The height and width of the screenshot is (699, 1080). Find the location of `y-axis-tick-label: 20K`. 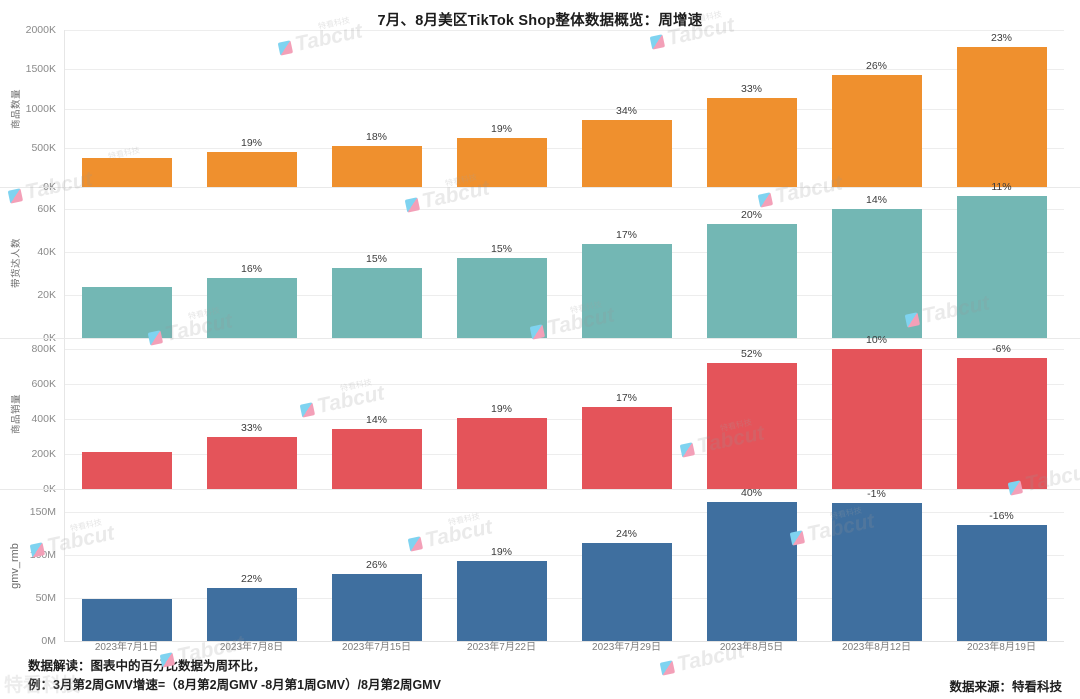

y-axis-tick-label: 20K is located at coordinates (46, 295).